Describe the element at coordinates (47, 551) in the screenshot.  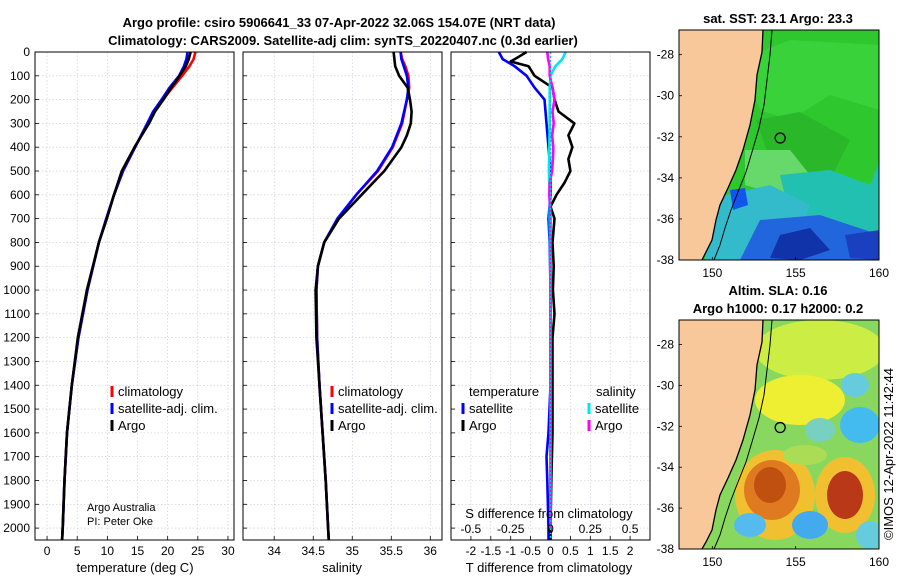
I see `x-tick-label: 0` at that location.